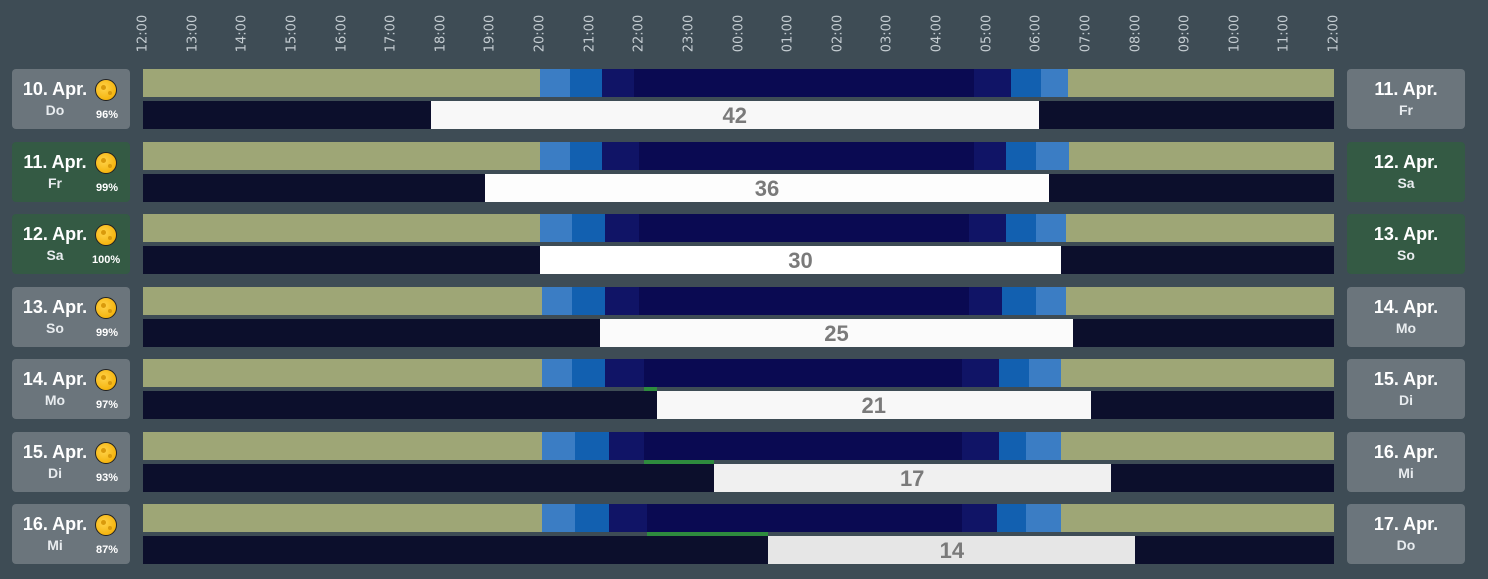  I want to click on night-row: 16. Apr. Mi 87% 14 17. Apr. Do, so click(744, 535).